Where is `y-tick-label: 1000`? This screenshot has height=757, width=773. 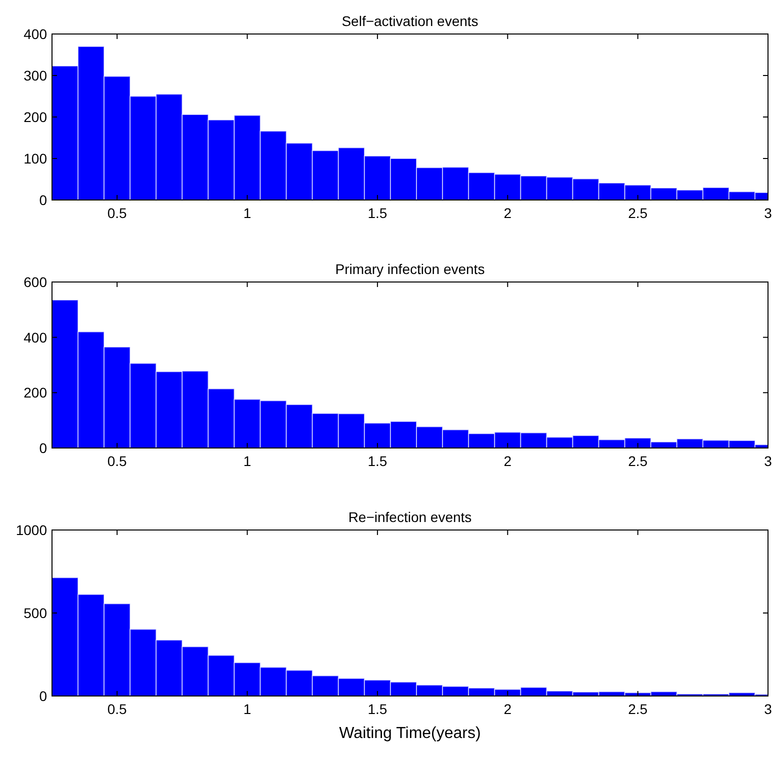 y-tick-label: 1000 is located at coordinates (32, 530).